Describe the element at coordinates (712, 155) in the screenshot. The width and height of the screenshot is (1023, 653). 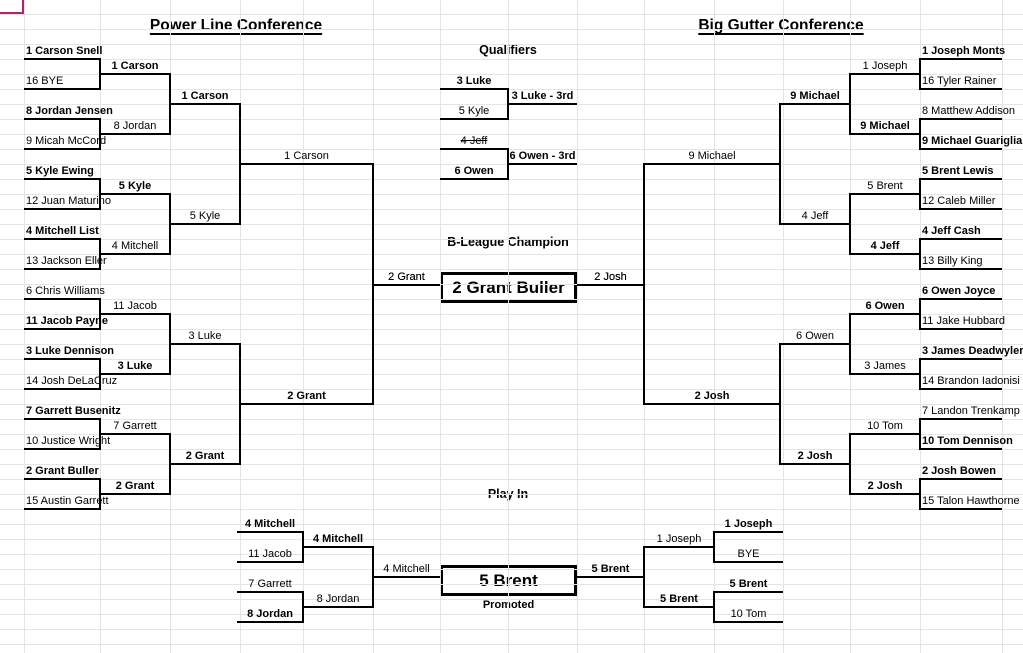
I see `semifinal-winner-label: 9 Michael` at that location.